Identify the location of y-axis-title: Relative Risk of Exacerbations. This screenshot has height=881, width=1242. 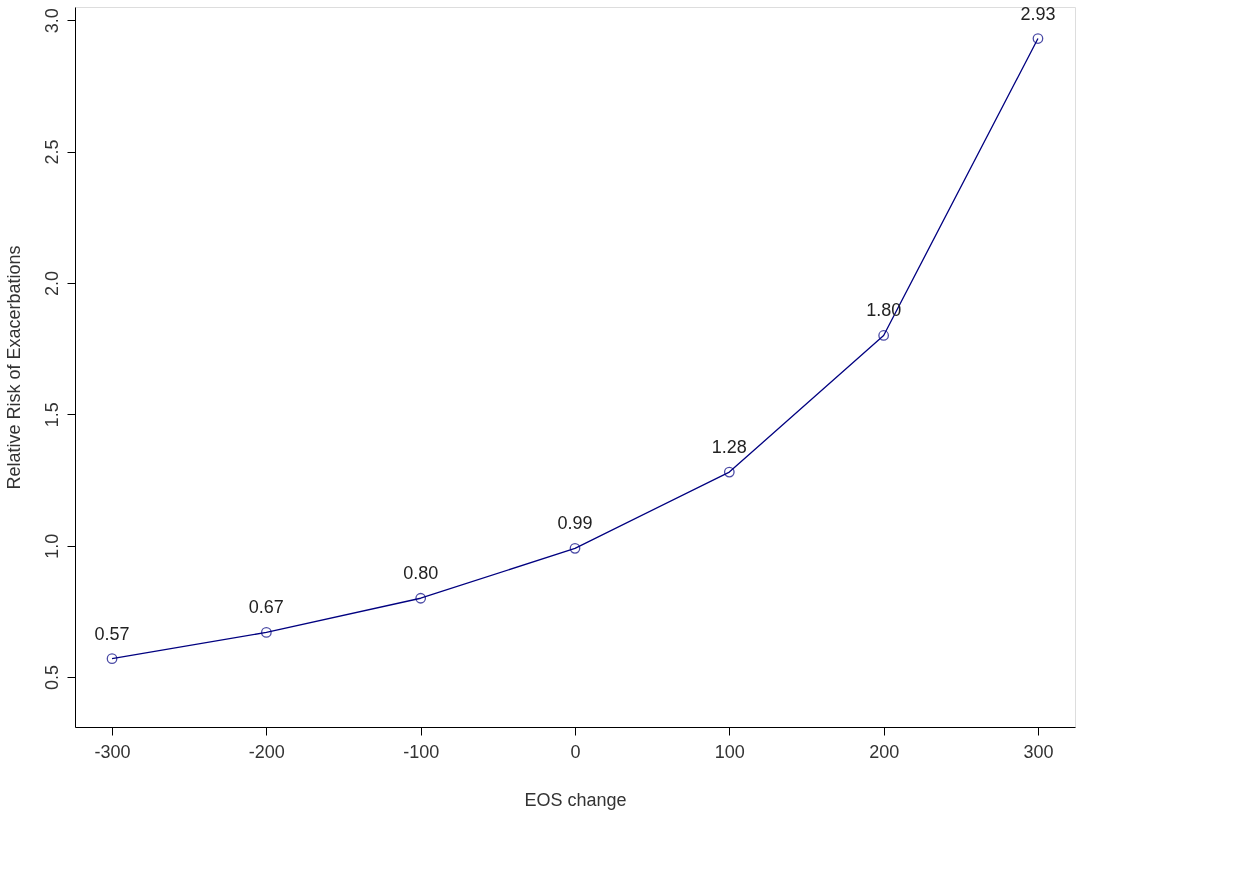
(13, 367).